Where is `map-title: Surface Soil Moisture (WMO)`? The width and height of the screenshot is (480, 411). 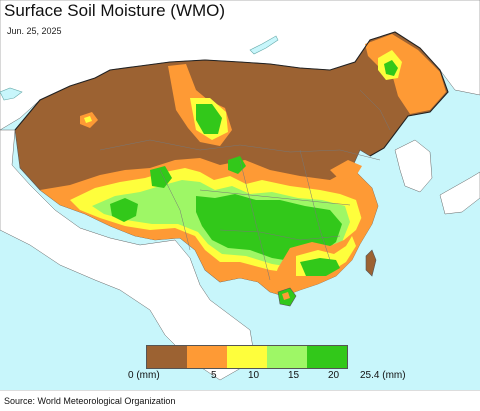
map-title: Surface Soil Moisture (WMO) is located at coordinates (115, 10).